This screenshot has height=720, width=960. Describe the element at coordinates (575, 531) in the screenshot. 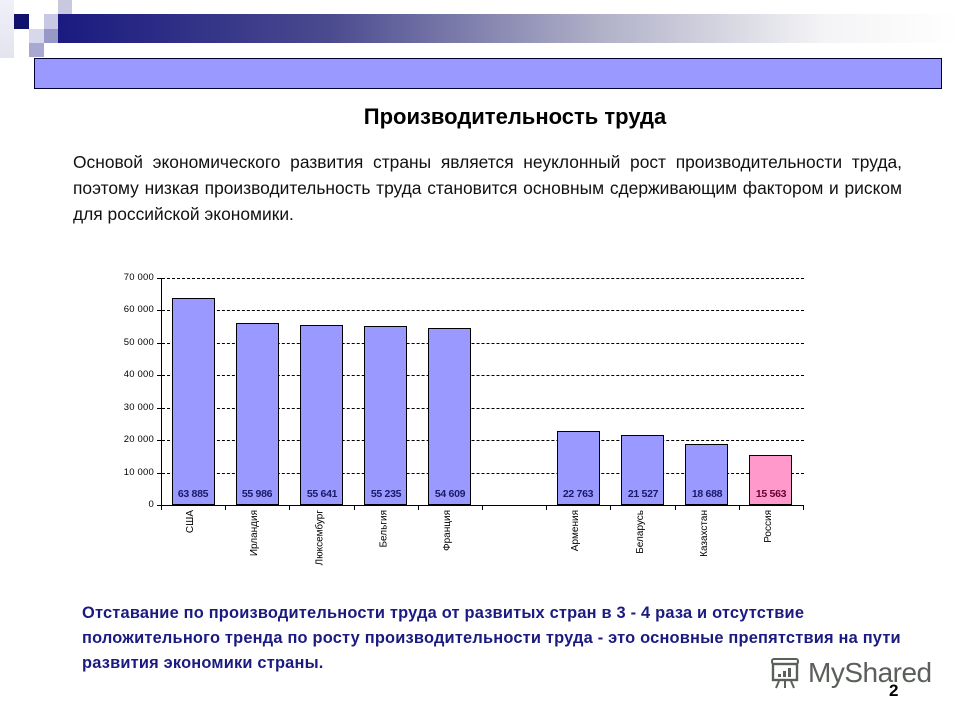

I see `category-label-text: Армения` at that location.